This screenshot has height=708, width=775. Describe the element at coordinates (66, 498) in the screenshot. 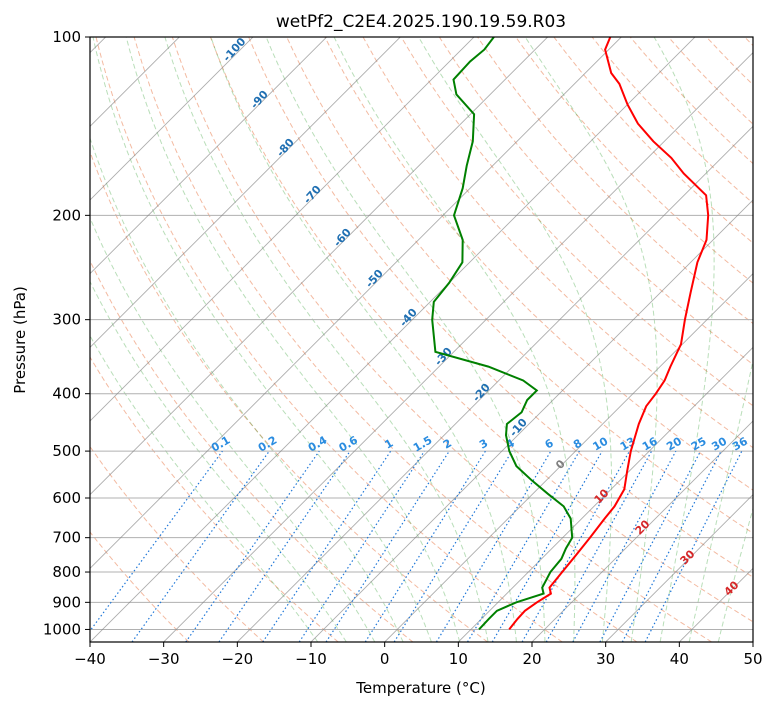

I see `y-tick-label: 600` at that location.